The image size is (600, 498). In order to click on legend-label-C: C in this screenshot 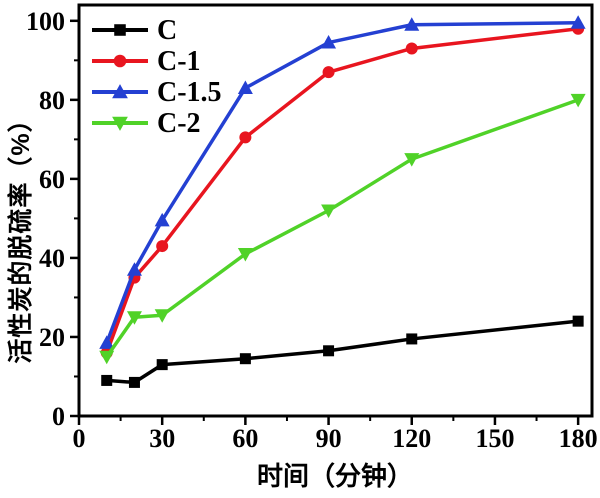, I will do `click(167, 30)`.